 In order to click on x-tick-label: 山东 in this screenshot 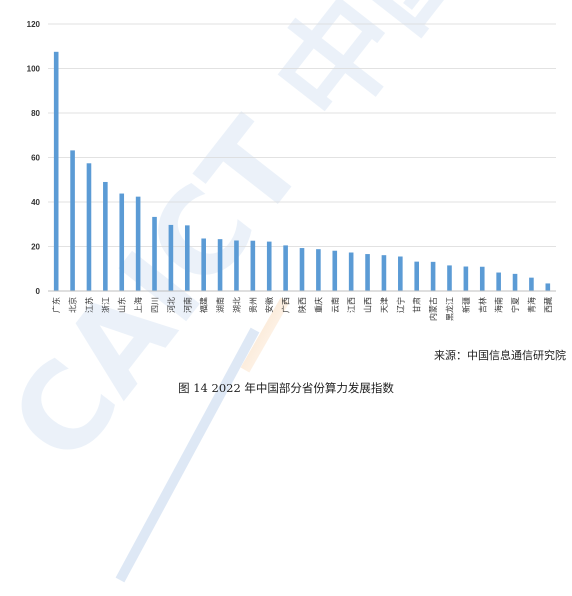, I will do `click(122, 305)`.